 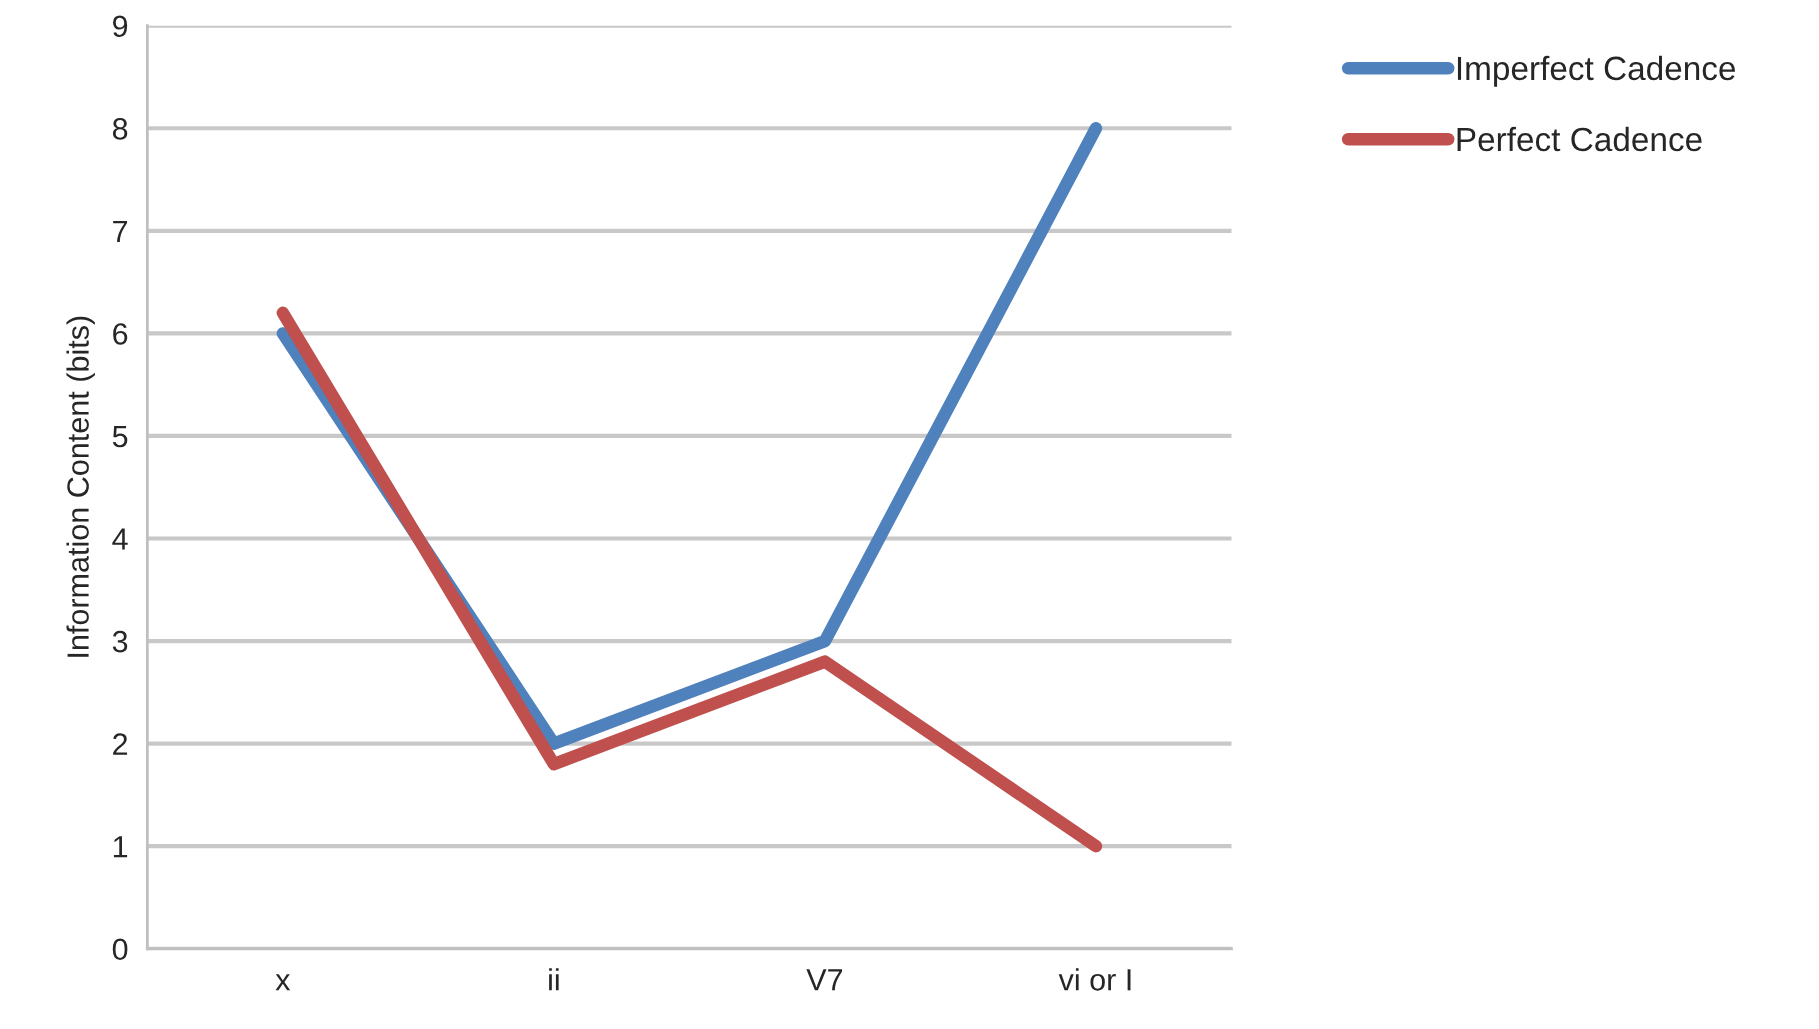 What do you see at coordinates (1094, 979) in the screenshot?
I see `x-tick-label: vi or I` at bounding box center [1094, 979].